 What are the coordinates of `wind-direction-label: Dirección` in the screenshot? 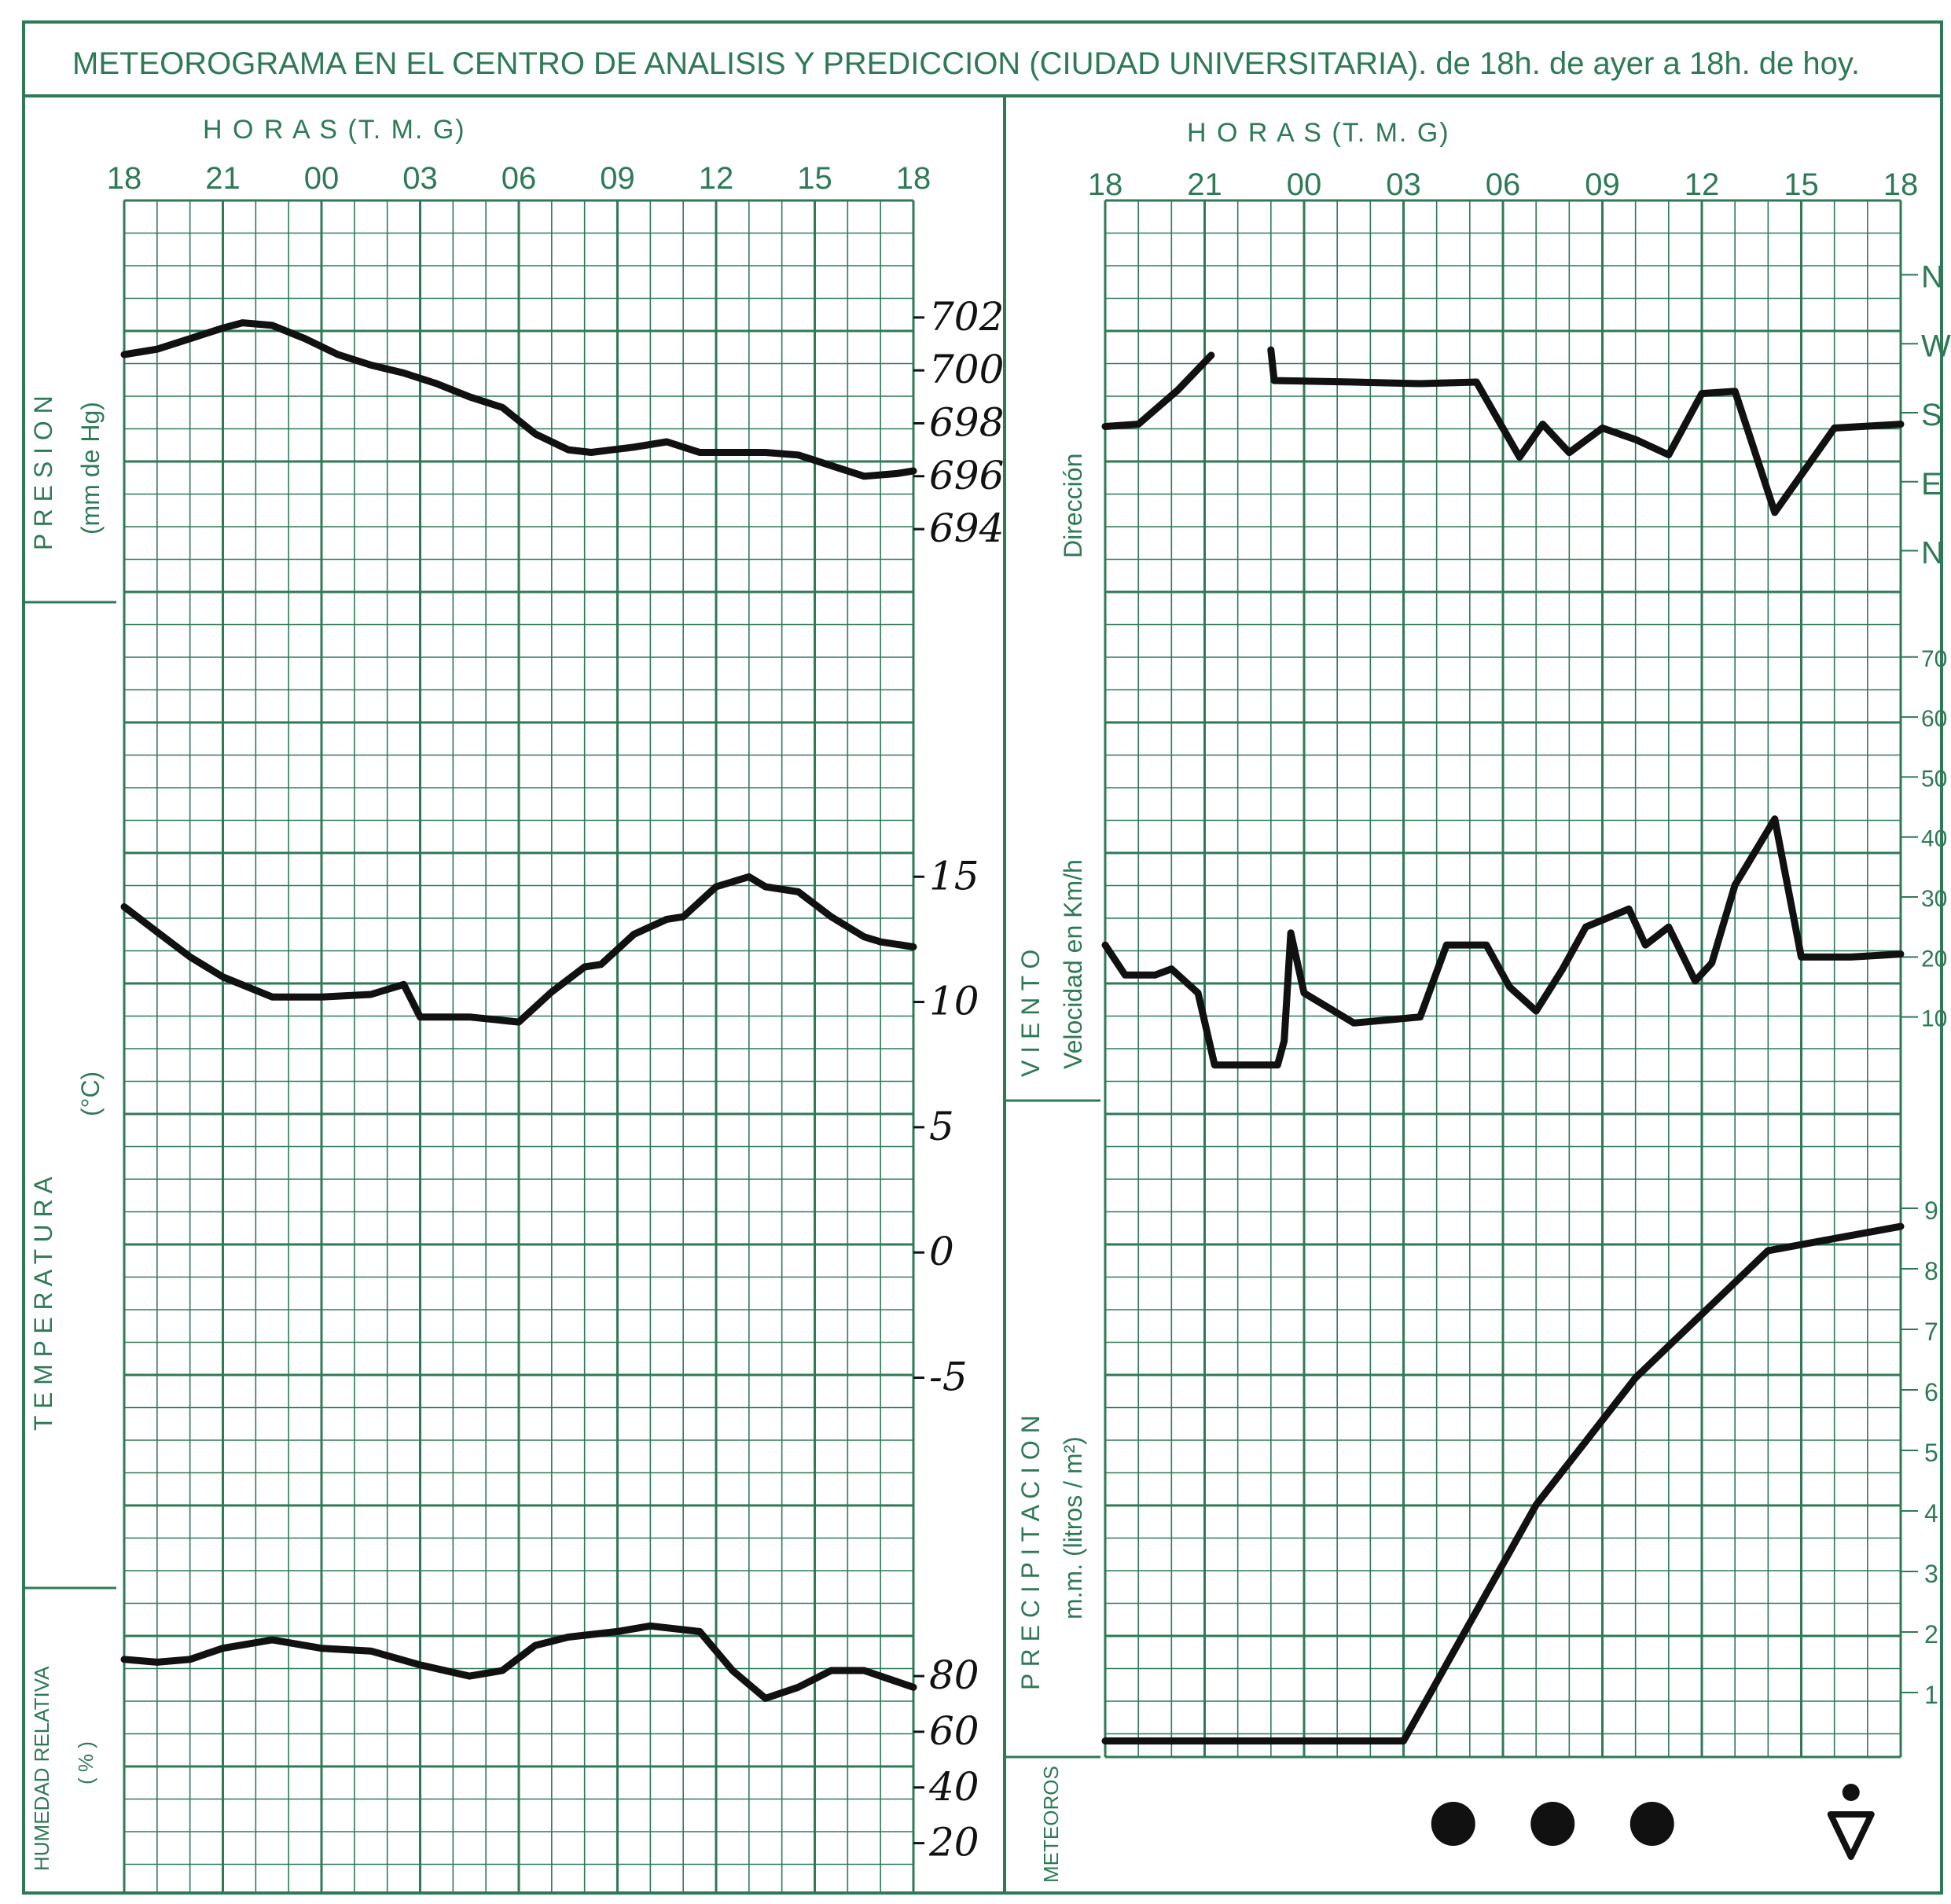 It's located at (1073, 506).